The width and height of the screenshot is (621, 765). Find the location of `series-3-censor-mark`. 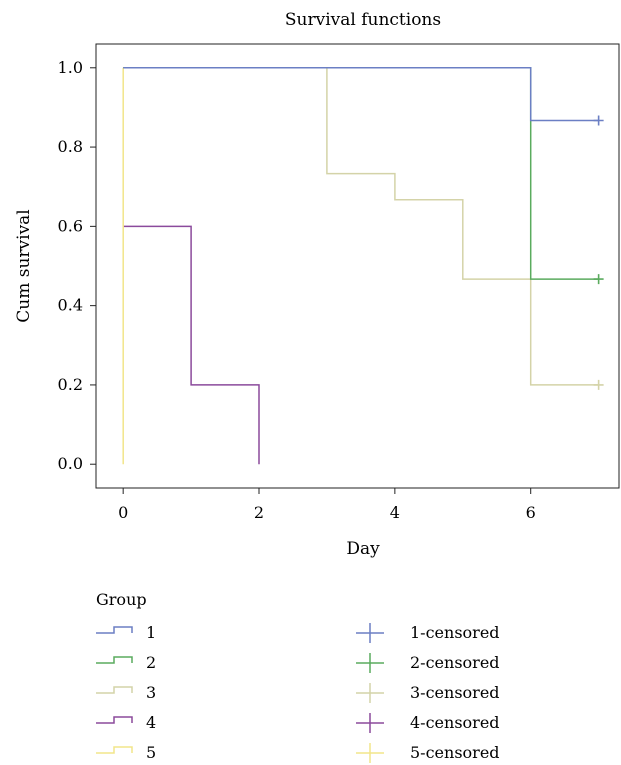

series-3-censor-mark is located at coordinates (598, 384).